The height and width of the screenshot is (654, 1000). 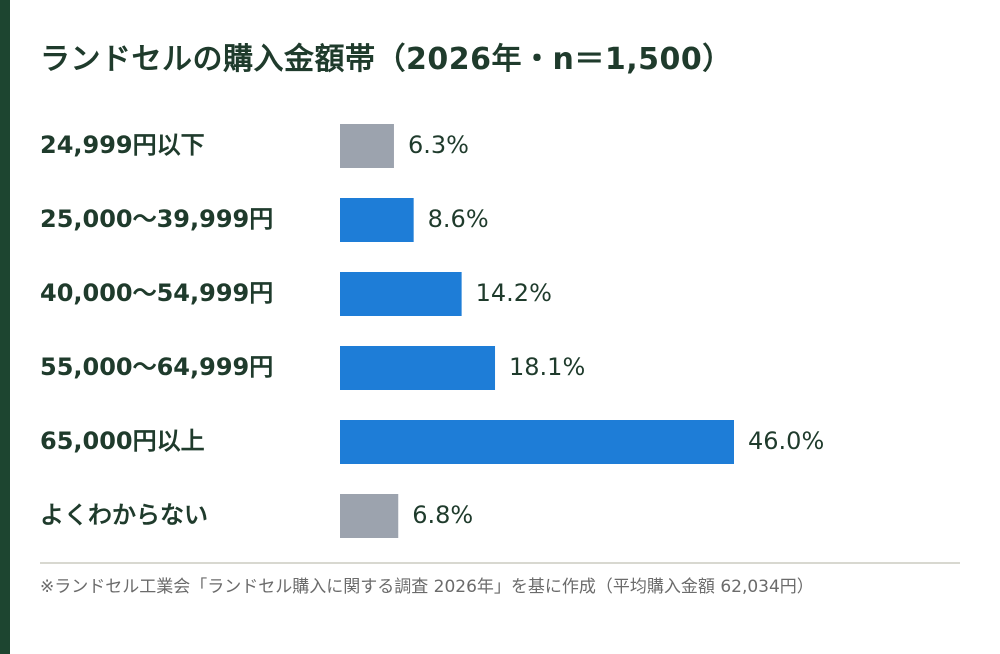 What do you see at coordinates (442, 515) in the screenshot?
I see `value-label: 6.8%` at bounding box center [442, 515].